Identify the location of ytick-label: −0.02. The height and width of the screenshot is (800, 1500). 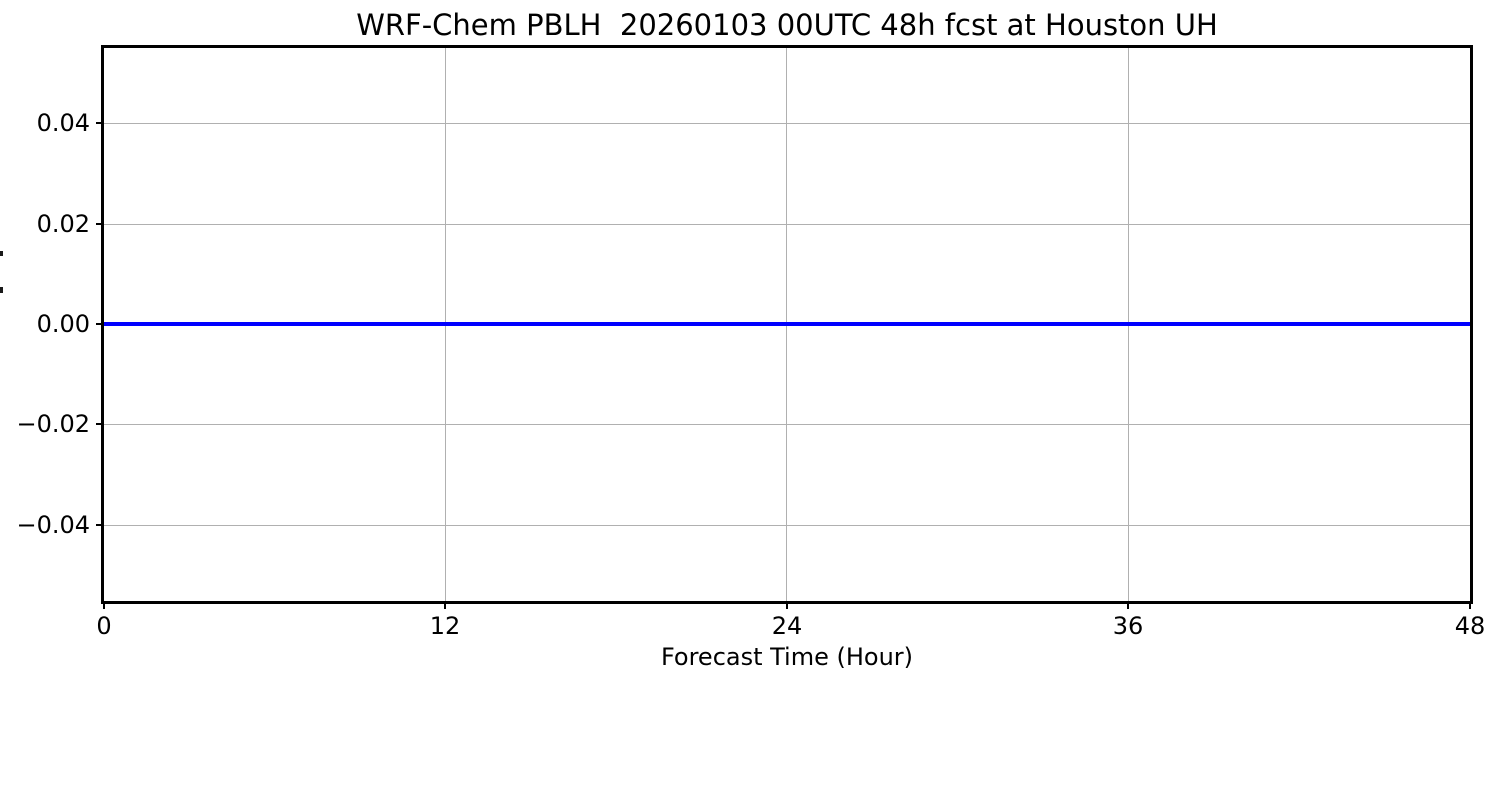
(53, 424).